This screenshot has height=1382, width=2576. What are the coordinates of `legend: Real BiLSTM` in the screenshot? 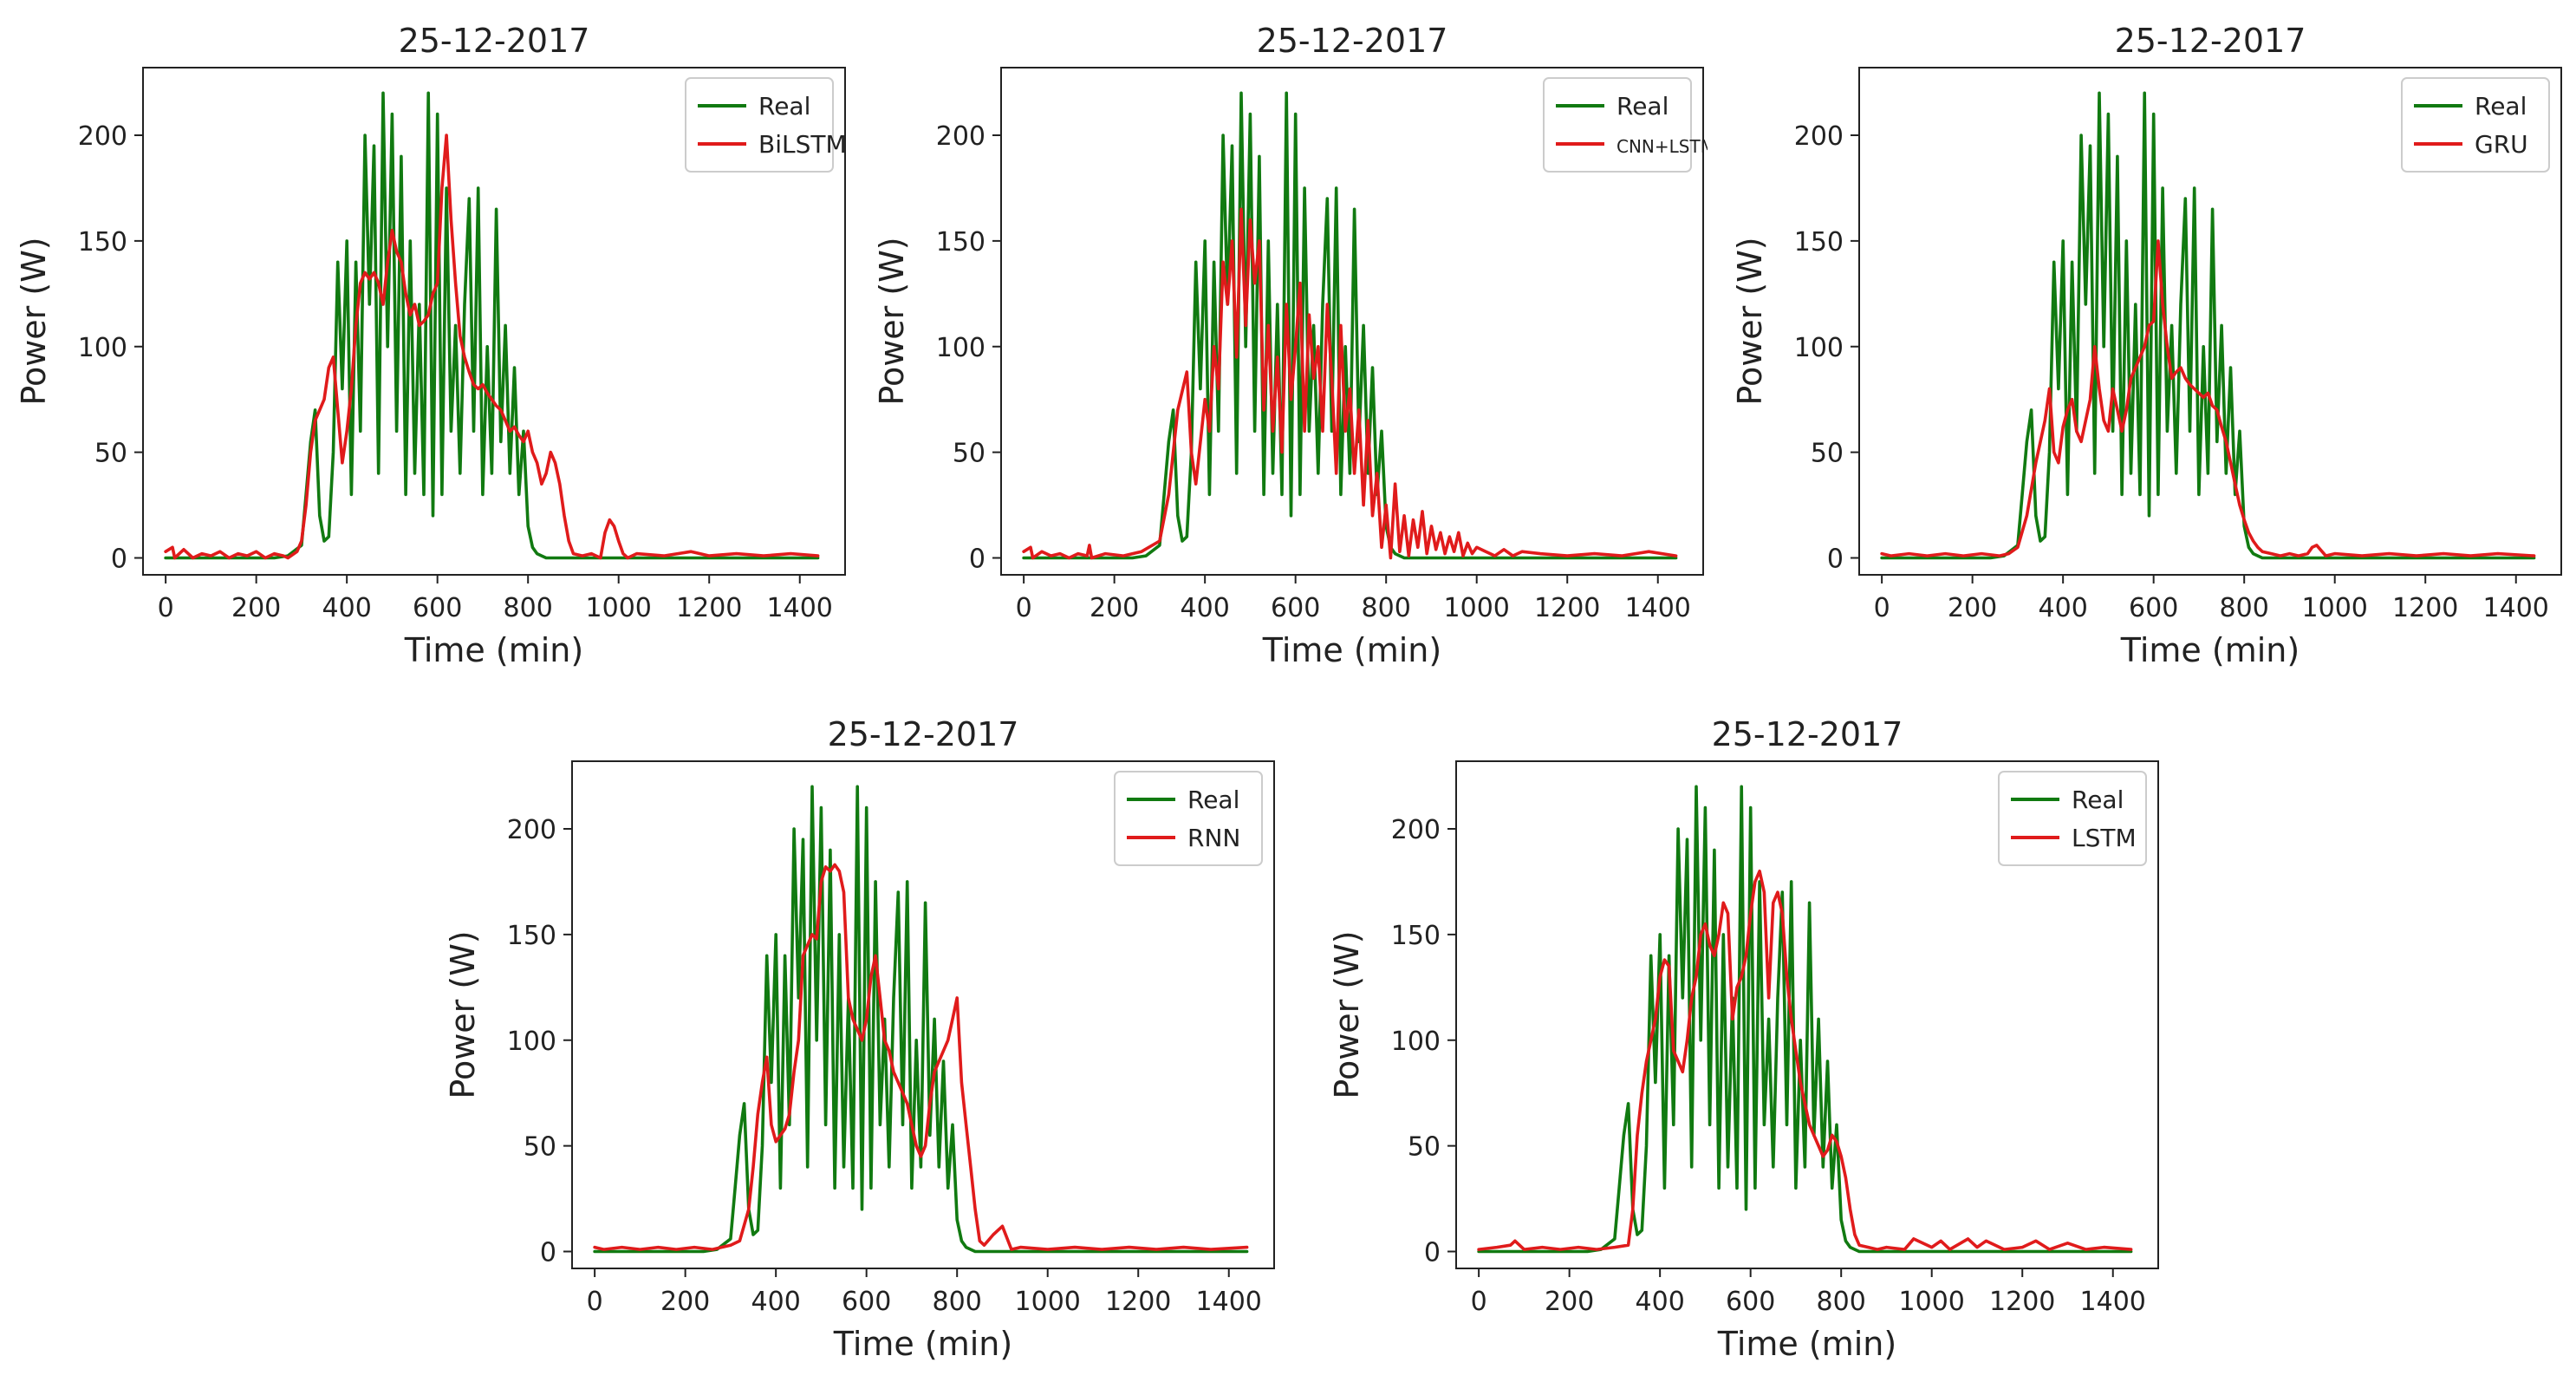 It's located at (766, 125).